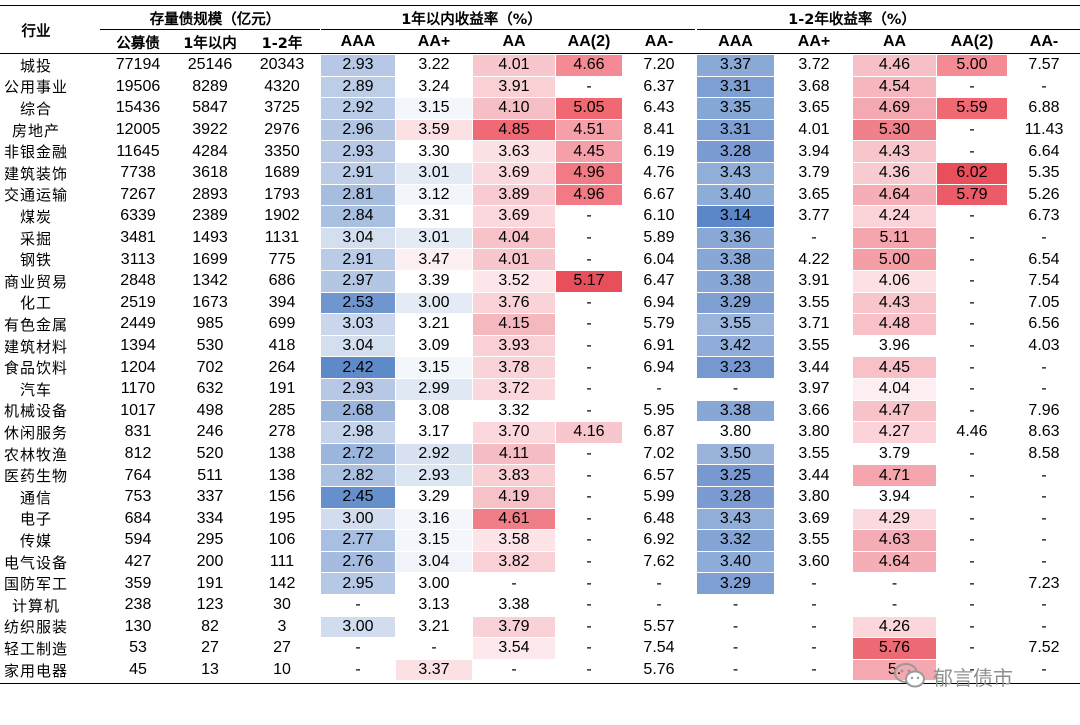 Image resolution: width=1080 pixels, height=725 pixels. I want to click on industry-label: 化工, so click(35, 303).